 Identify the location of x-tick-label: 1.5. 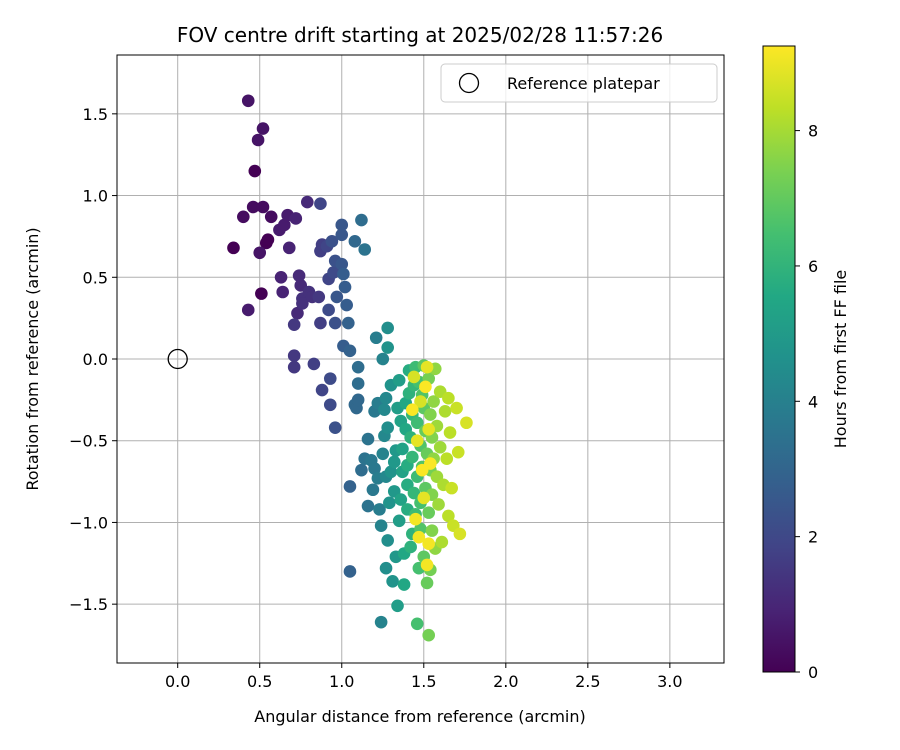
(423, 681).